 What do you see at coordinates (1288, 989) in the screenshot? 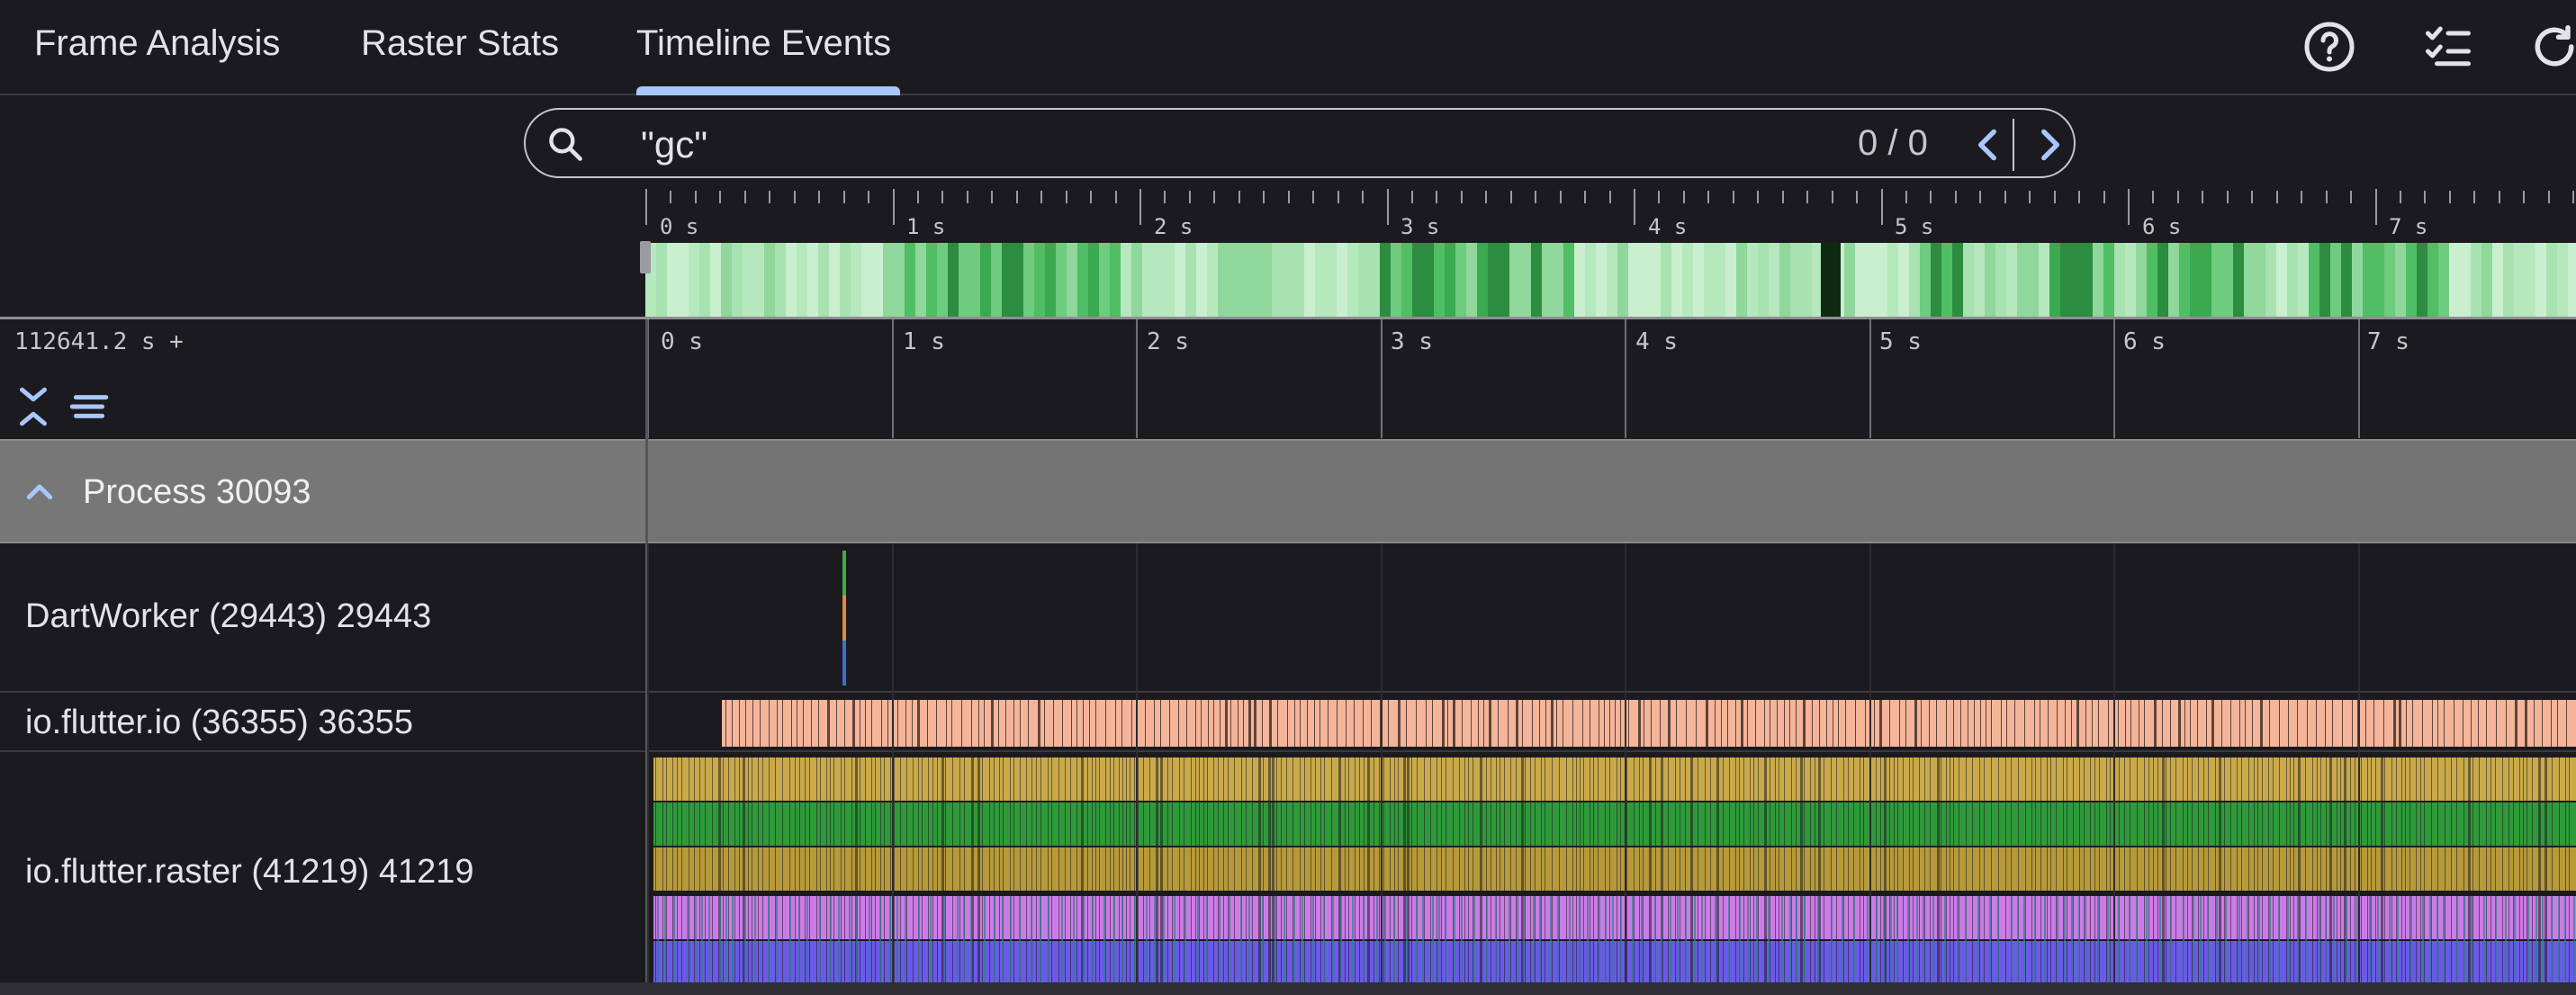
I see `horizontal-scrollbar` at bounding box center [1288, 989].